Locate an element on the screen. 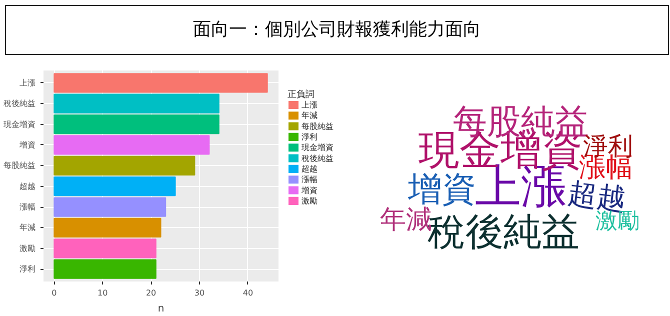 The image size is (670, 316). legend-label: 年減 is located at coordinates (310, 115).